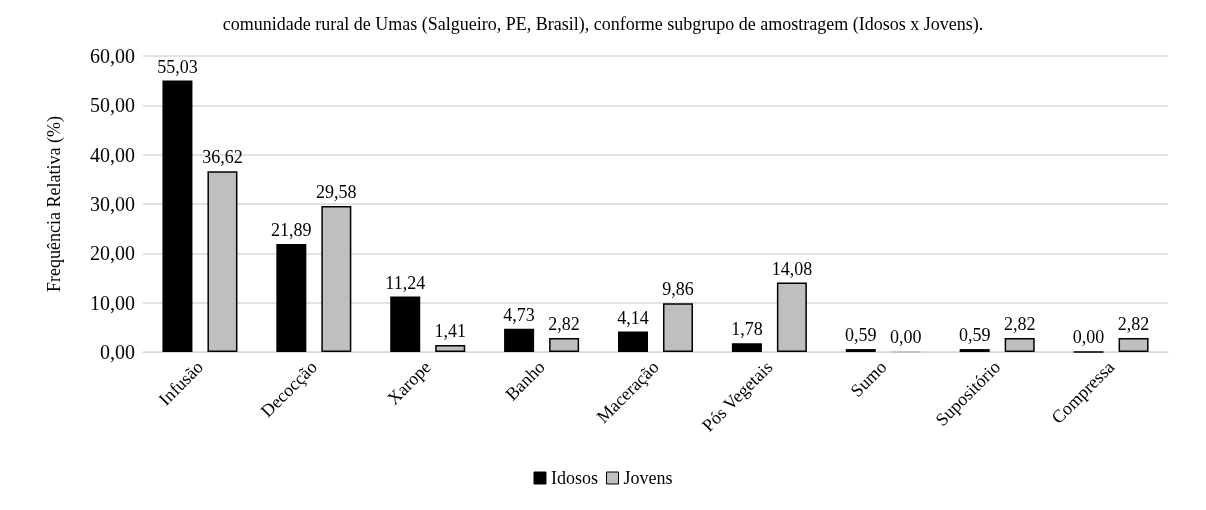 The height and width of the screenshot is (510, 1206). I want to click on y-tick-label: 30,00, so click(112, 204).